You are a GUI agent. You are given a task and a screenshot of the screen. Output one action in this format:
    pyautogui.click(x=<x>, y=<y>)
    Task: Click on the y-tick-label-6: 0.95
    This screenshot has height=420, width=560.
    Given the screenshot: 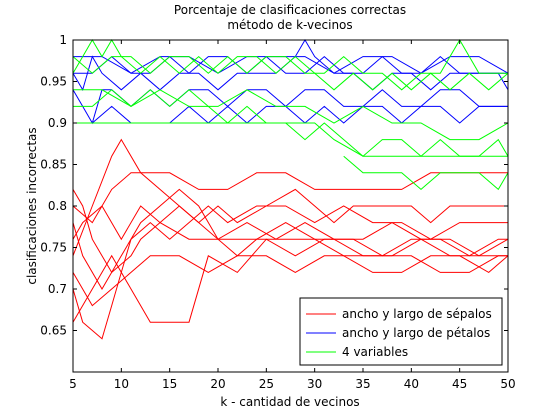 What is the action you would take?
    pyautogui.click(x=53, y=82)
    